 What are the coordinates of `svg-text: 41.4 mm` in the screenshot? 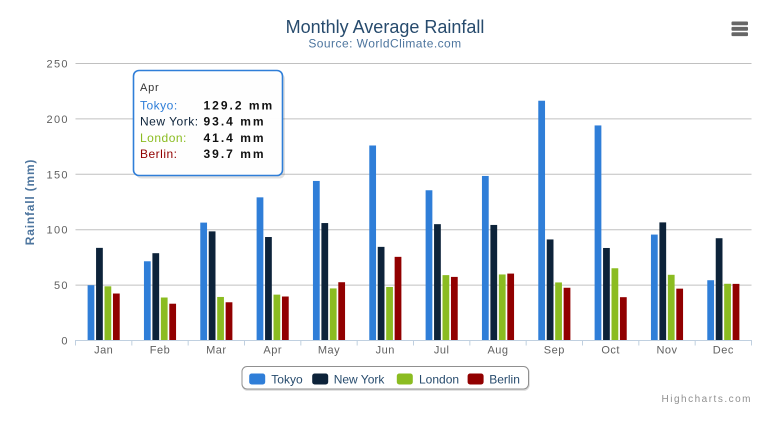 It's located at (235, 138).